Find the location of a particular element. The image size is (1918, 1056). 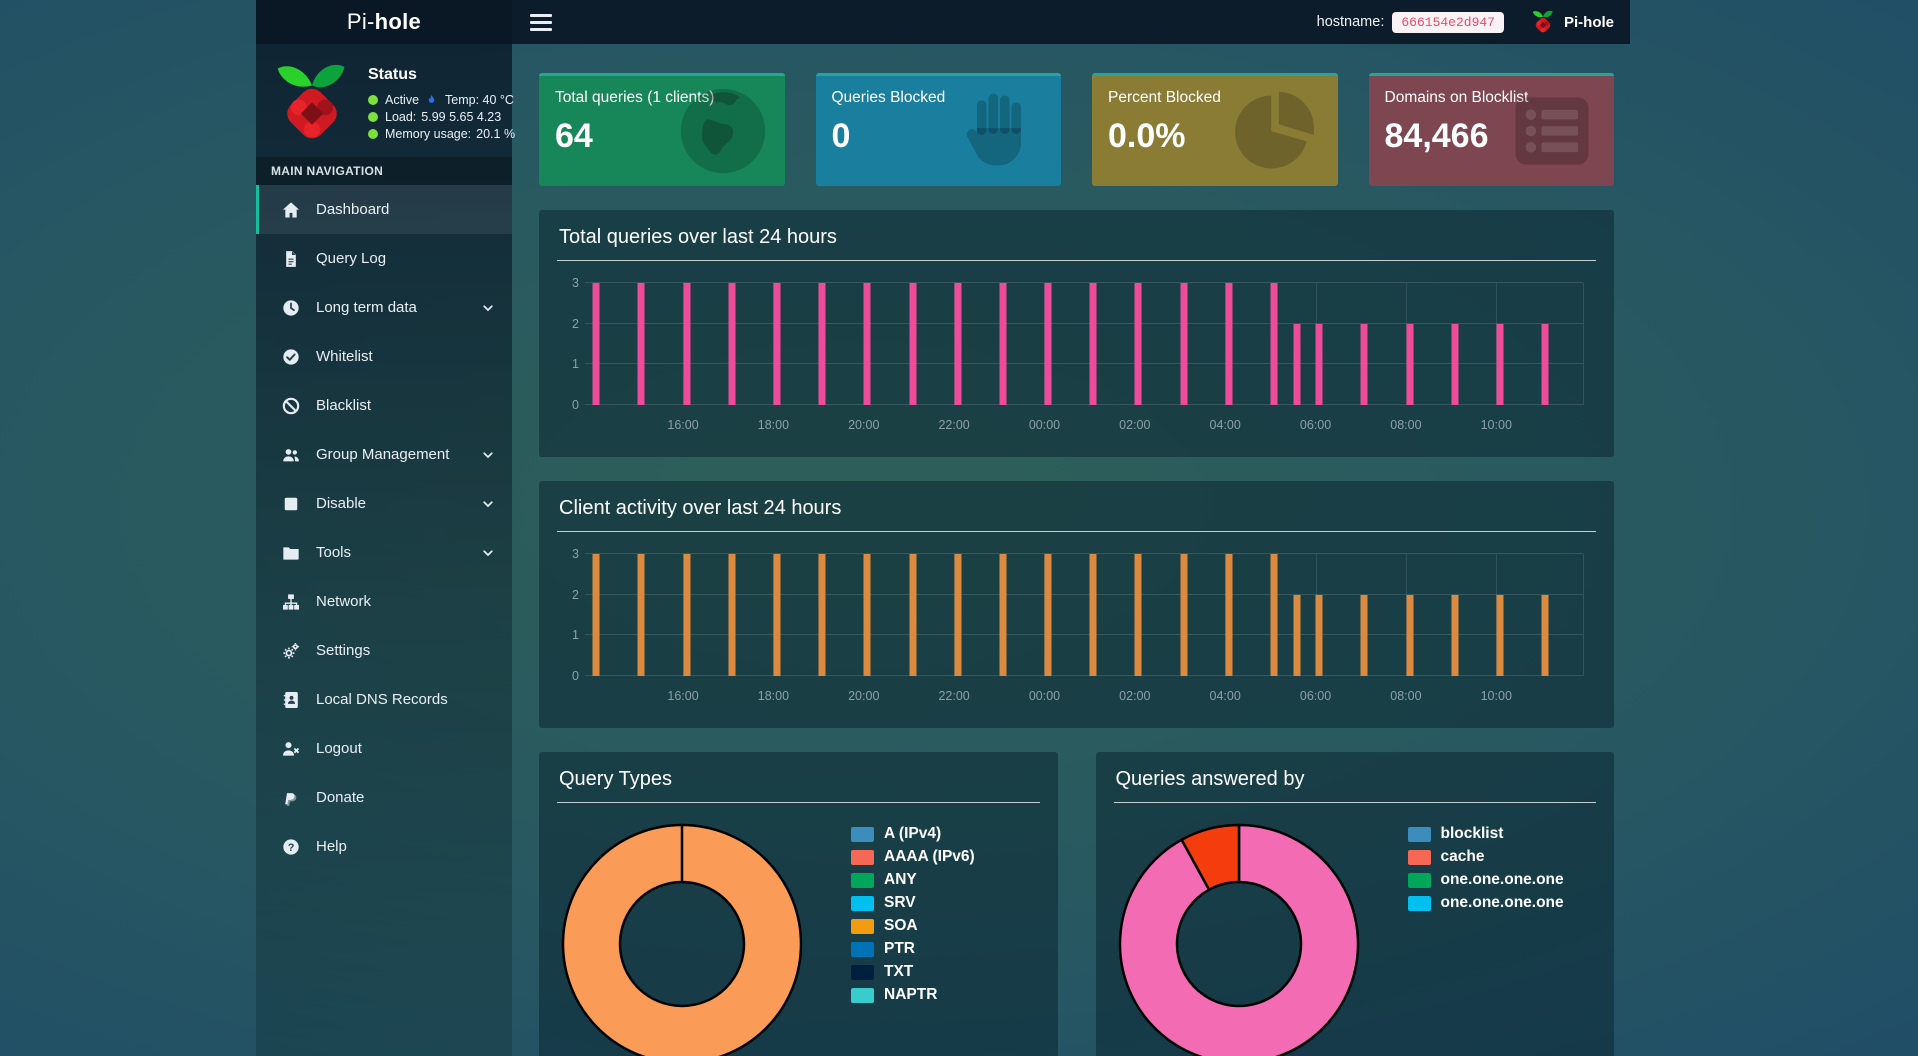

status-row: Load: 5.99 5.65 4.23 is located at coordinates (441, 117).